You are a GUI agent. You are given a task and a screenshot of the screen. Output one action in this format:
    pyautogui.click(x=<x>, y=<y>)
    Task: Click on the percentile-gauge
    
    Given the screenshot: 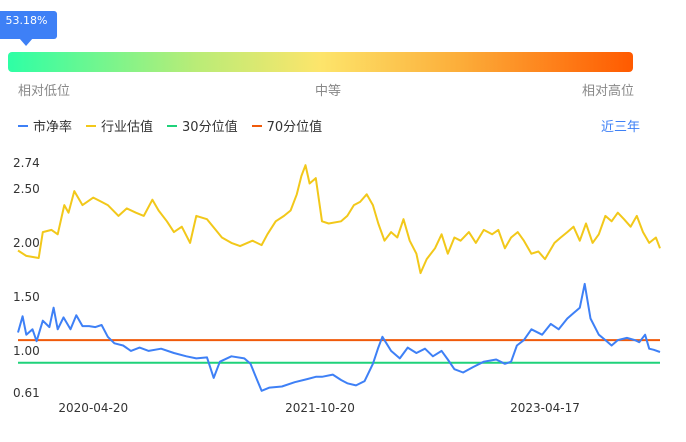 What is the action you would take?
    pyautogui.click(x=320, y=62)
    